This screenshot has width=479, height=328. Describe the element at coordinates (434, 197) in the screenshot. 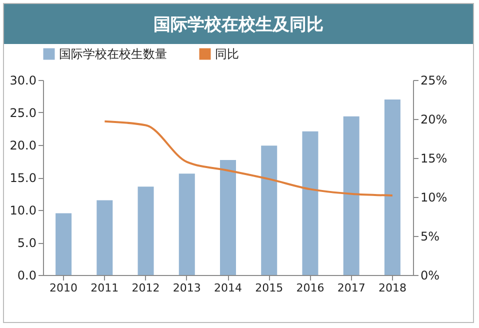

I see `y2-tick-label: 10%` at that location.